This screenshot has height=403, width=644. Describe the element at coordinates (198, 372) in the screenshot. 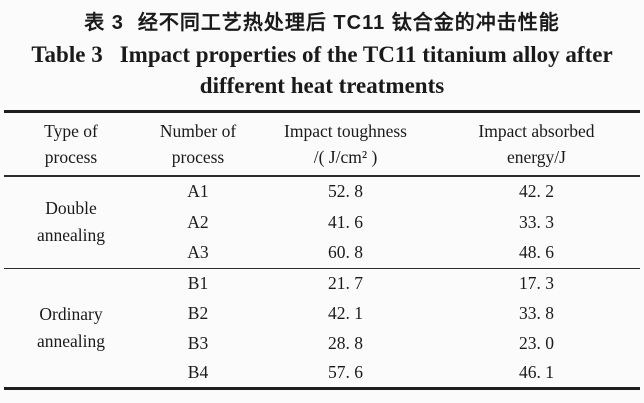

I see `cell-process-number: B4` at that location.